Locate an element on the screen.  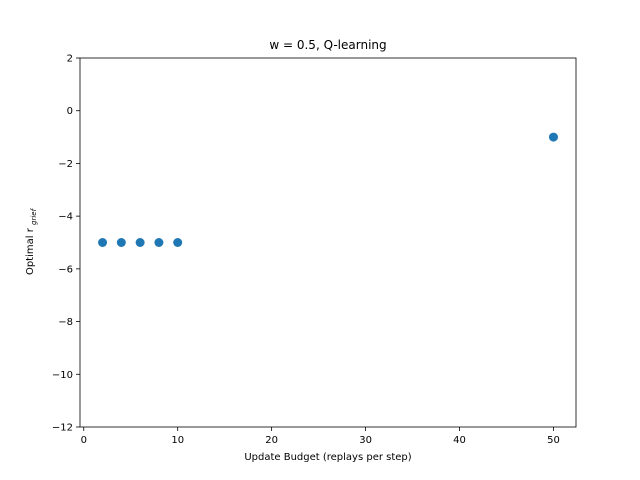
x-axis-label: Update Budget (replays per step) is located at coordinates (327, 457).